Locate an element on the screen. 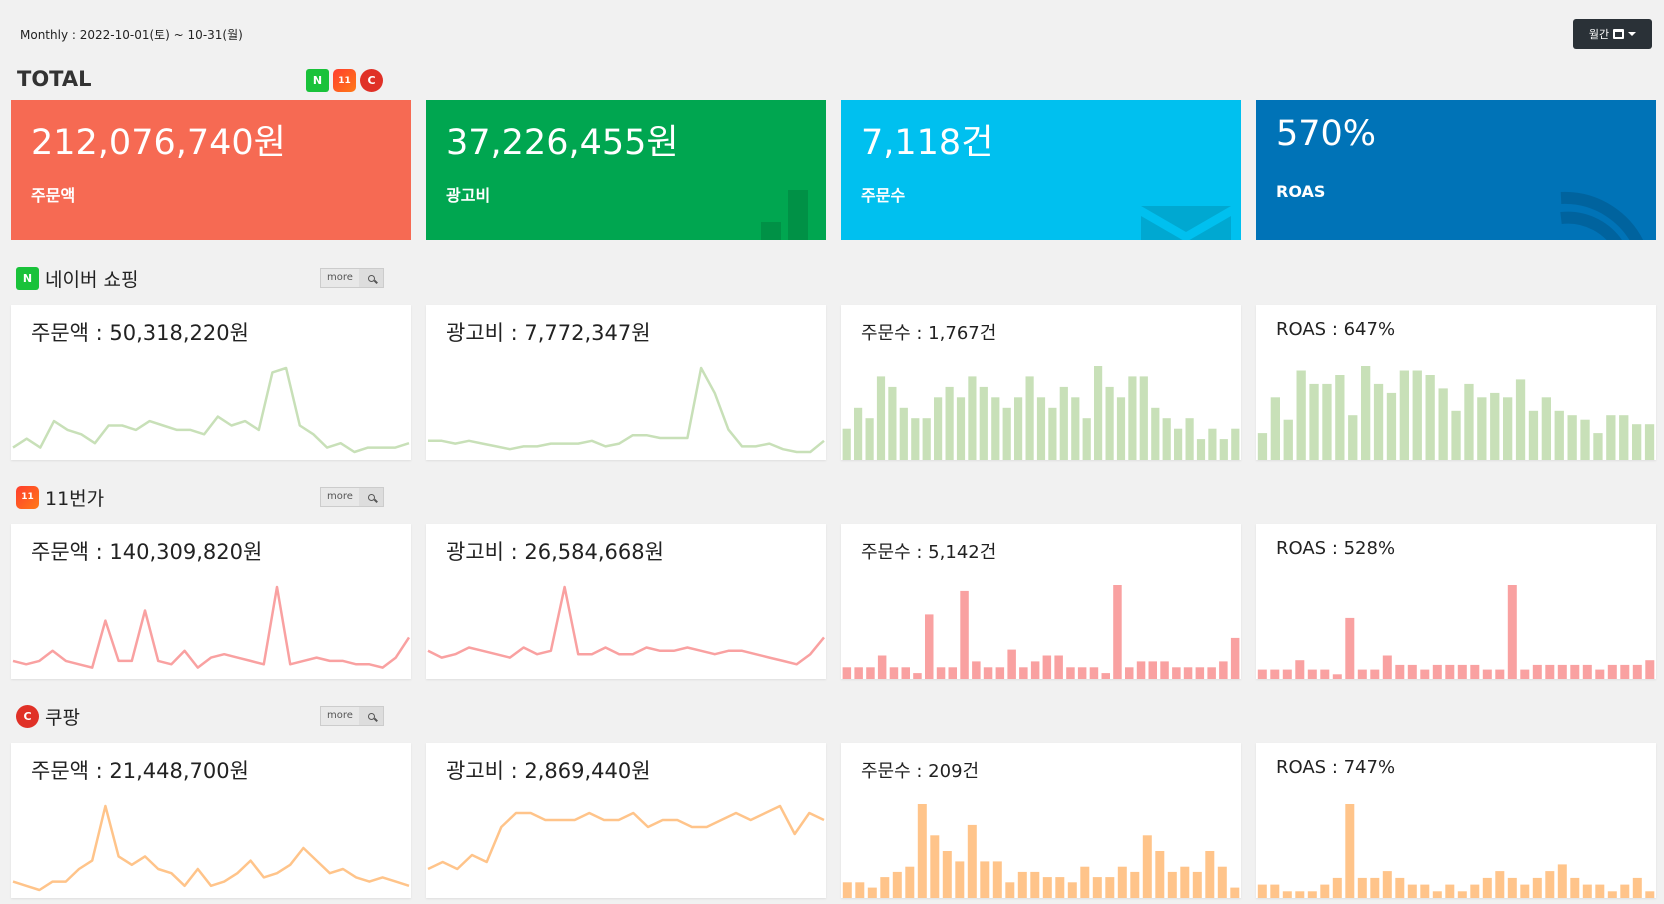  section-header-11st: 11 11번가 is located at coordinates (60, 497).